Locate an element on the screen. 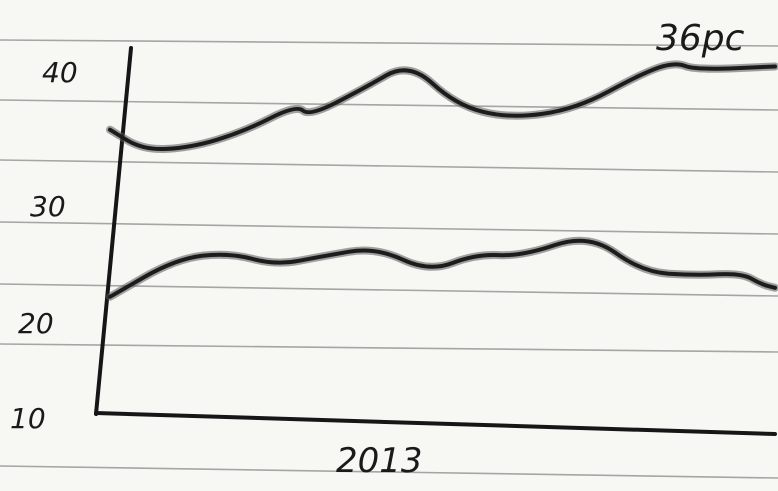 The image size is (778, 491). y-tick-label-20: 20 is located at coordinates (36, 323).